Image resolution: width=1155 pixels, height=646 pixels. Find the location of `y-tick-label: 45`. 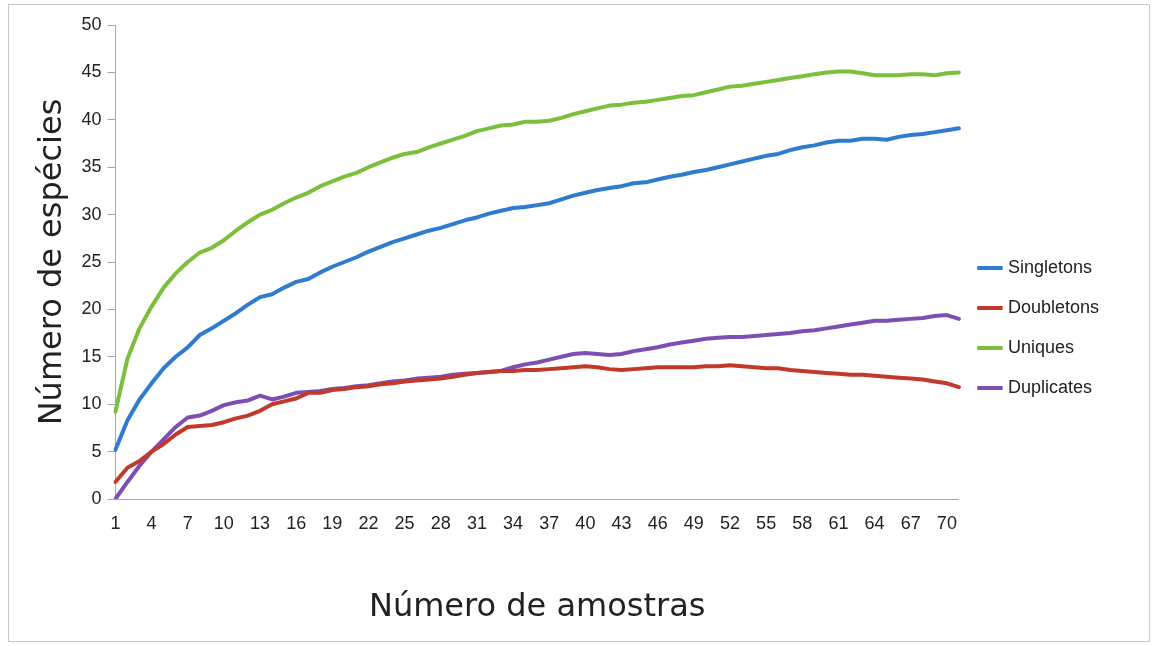

y-tick-label: 45 is located at coordinates (91, 71).